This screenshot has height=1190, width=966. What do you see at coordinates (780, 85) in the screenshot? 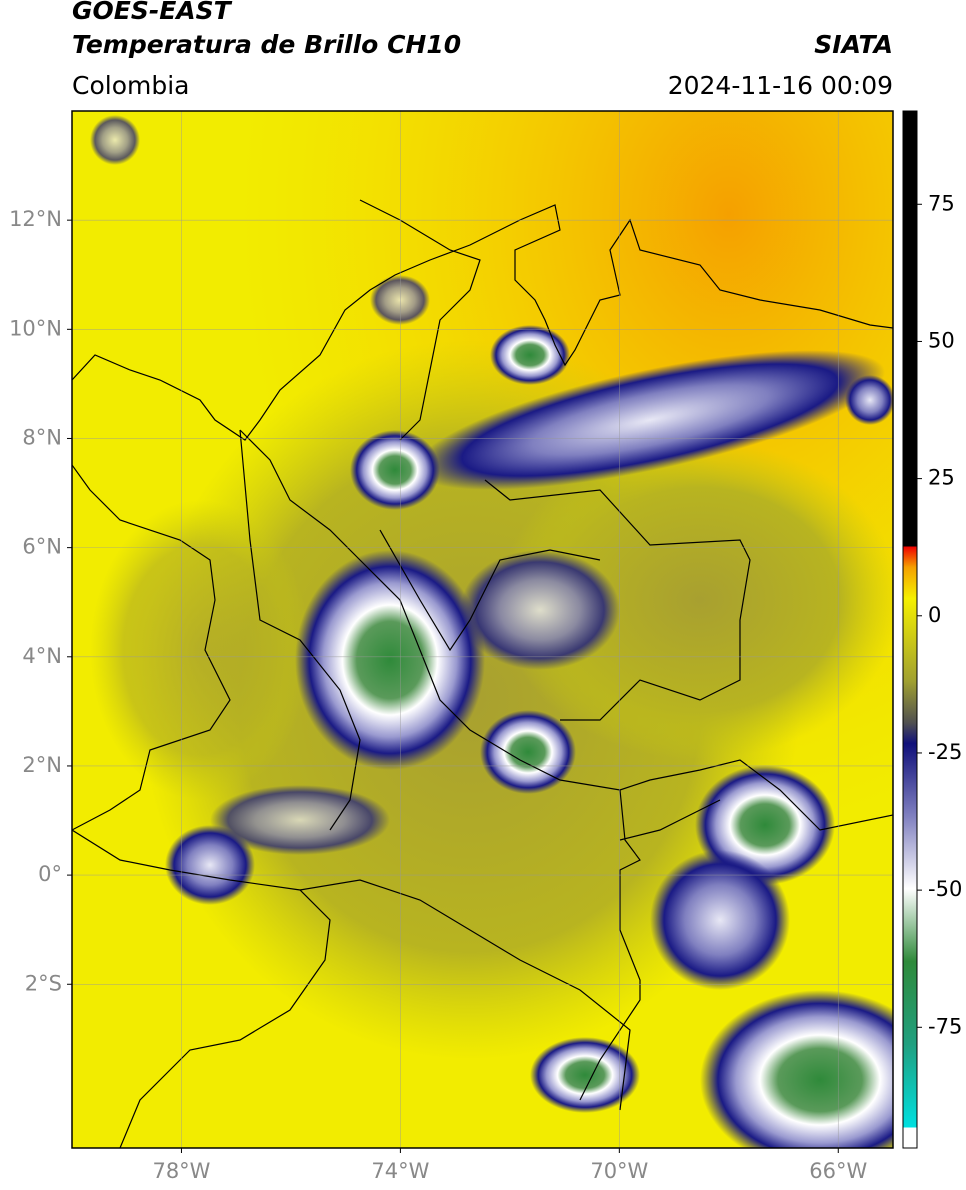
I see `datetime: 2024-11-16 00:09` at bounding box center [780, 85].